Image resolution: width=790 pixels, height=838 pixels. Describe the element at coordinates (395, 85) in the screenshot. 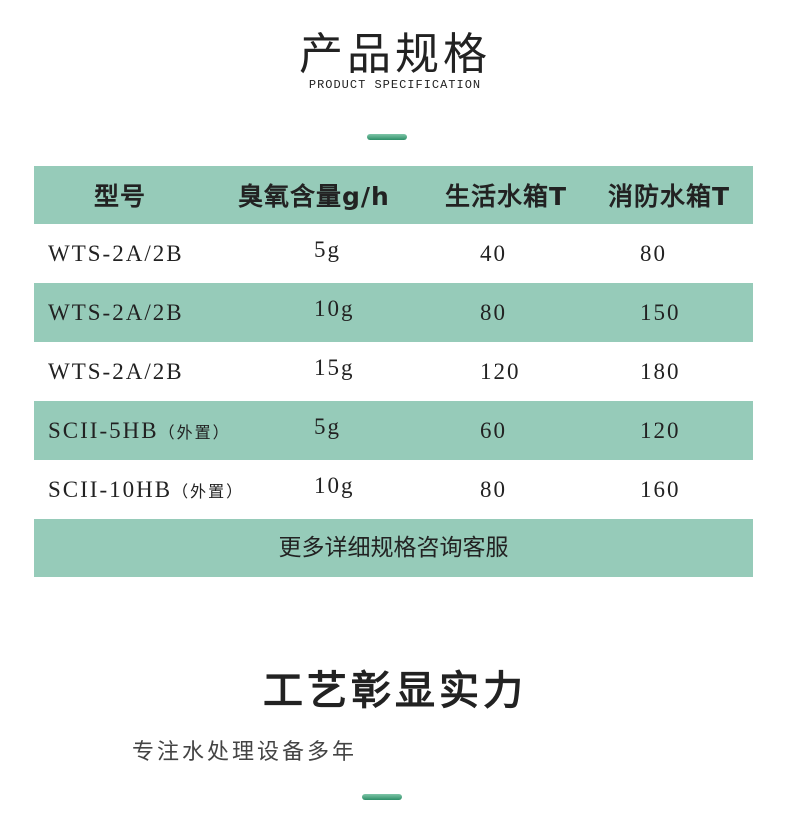

I see `page-subtitle: PRODUCT SPECIFICATION` at that location.